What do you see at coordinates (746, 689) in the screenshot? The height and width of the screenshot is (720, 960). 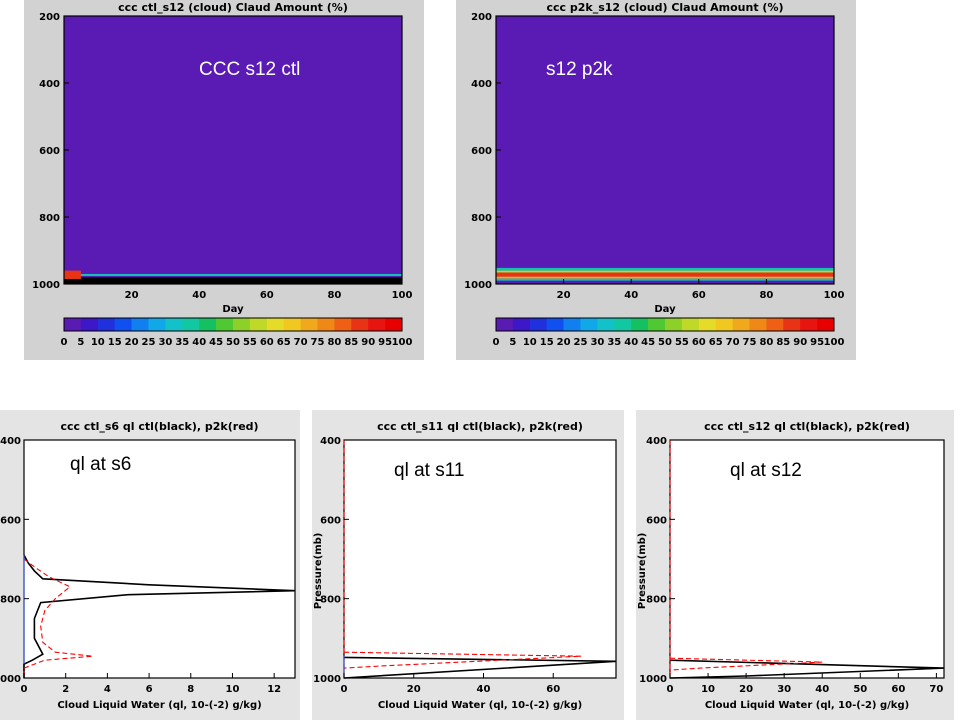 I see `x-tick-label-2: 20` at bounding box center [746, 689].